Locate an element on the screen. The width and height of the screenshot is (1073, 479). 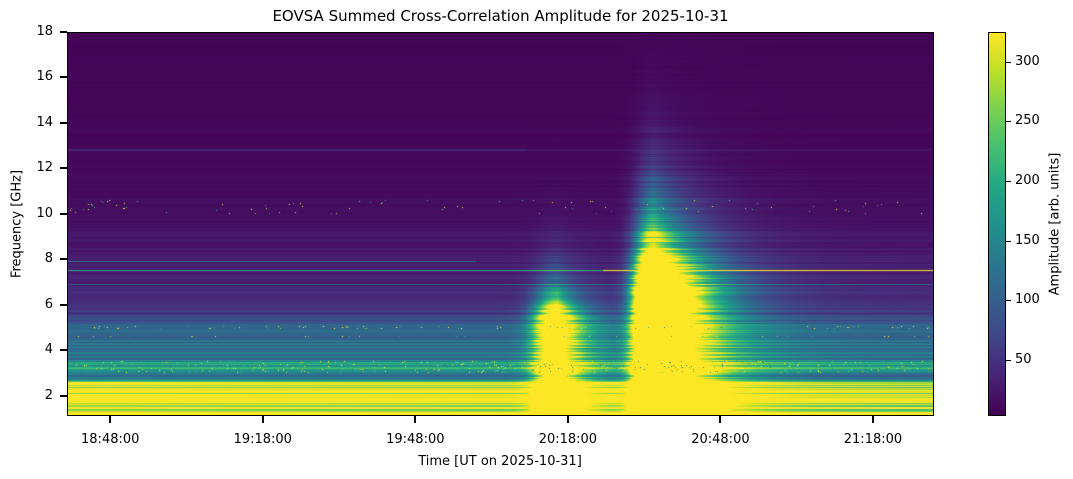
colorbar-tick-label: 100 is located at coordinates (1027, 300).